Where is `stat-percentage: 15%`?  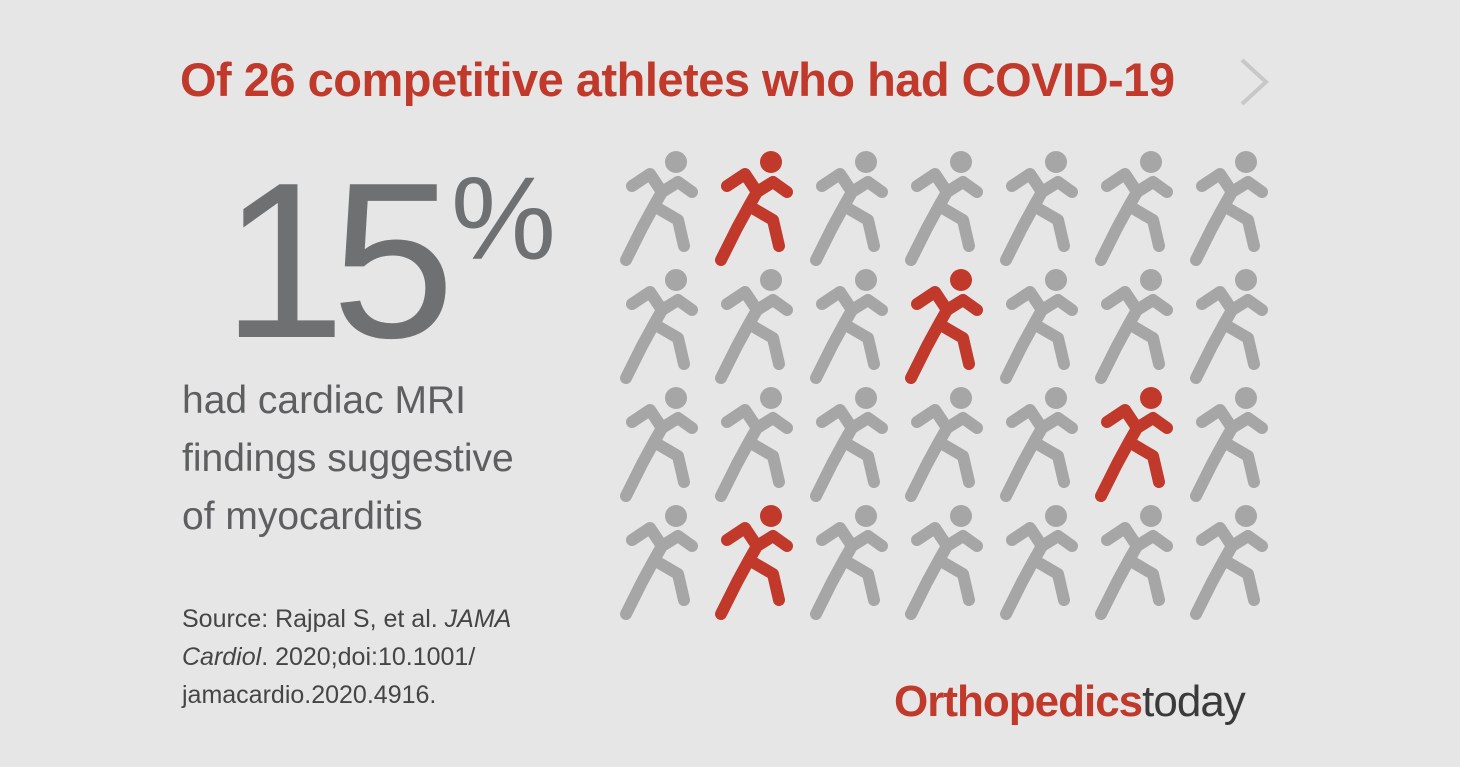
stat-percentage: 15% is located at coordinates (389, 261).